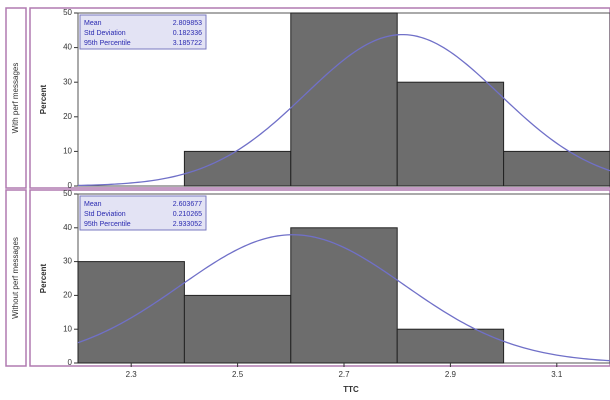 The image size is (610, 400). I want to click on x-tick-label: 3.1, so click(557, 374).